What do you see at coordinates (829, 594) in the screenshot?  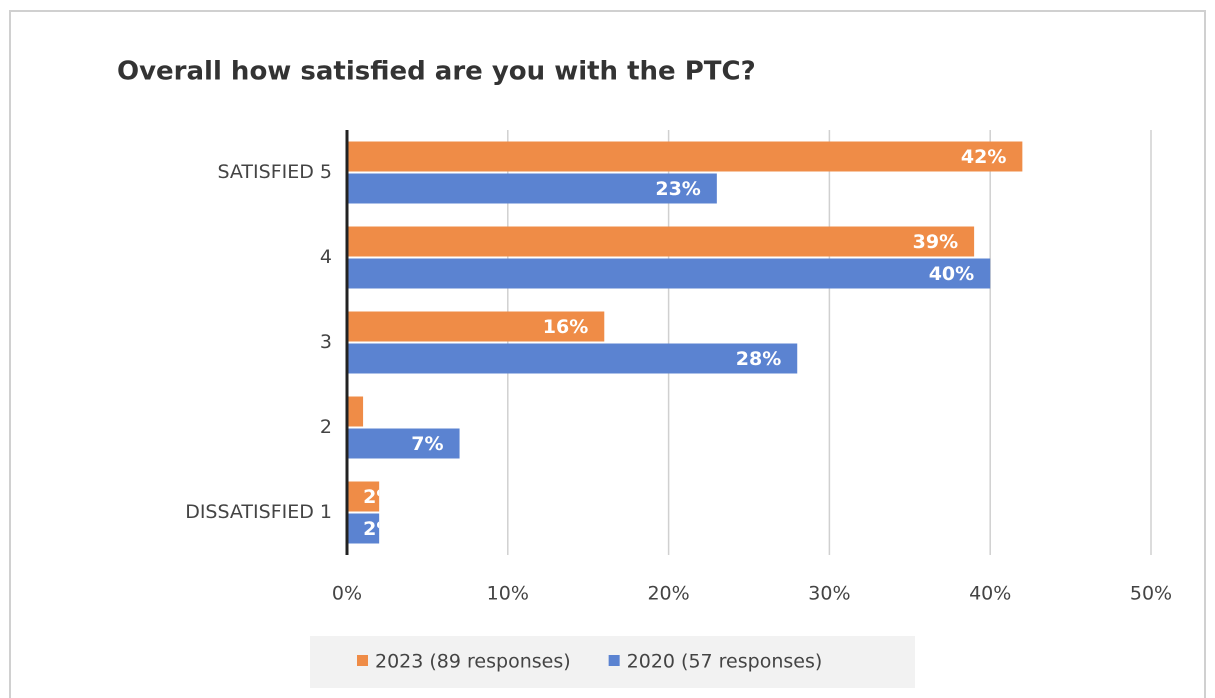 I see `x-tick-label: 30%` at bounding box center [829, 594].